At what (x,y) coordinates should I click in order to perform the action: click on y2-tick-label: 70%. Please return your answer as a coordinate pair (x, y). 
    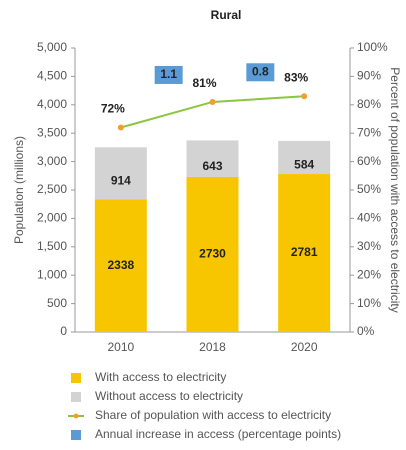
    Looking at the image, I should click on (369, 132).